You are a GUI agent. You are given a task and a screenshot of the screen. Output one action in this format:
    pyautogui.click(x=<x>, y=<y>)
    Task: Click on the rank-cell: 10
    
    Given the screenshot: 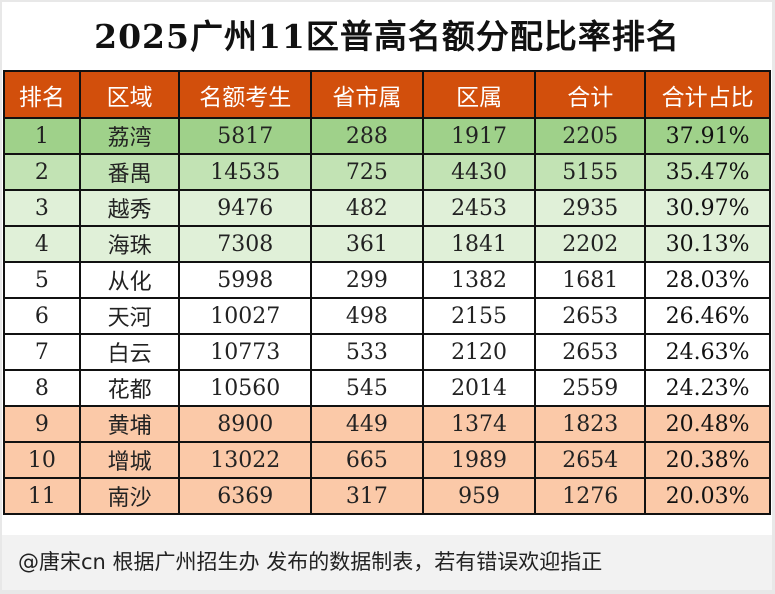 What is the action you would take?
    pyautogui.click(x=42, y=460)
    